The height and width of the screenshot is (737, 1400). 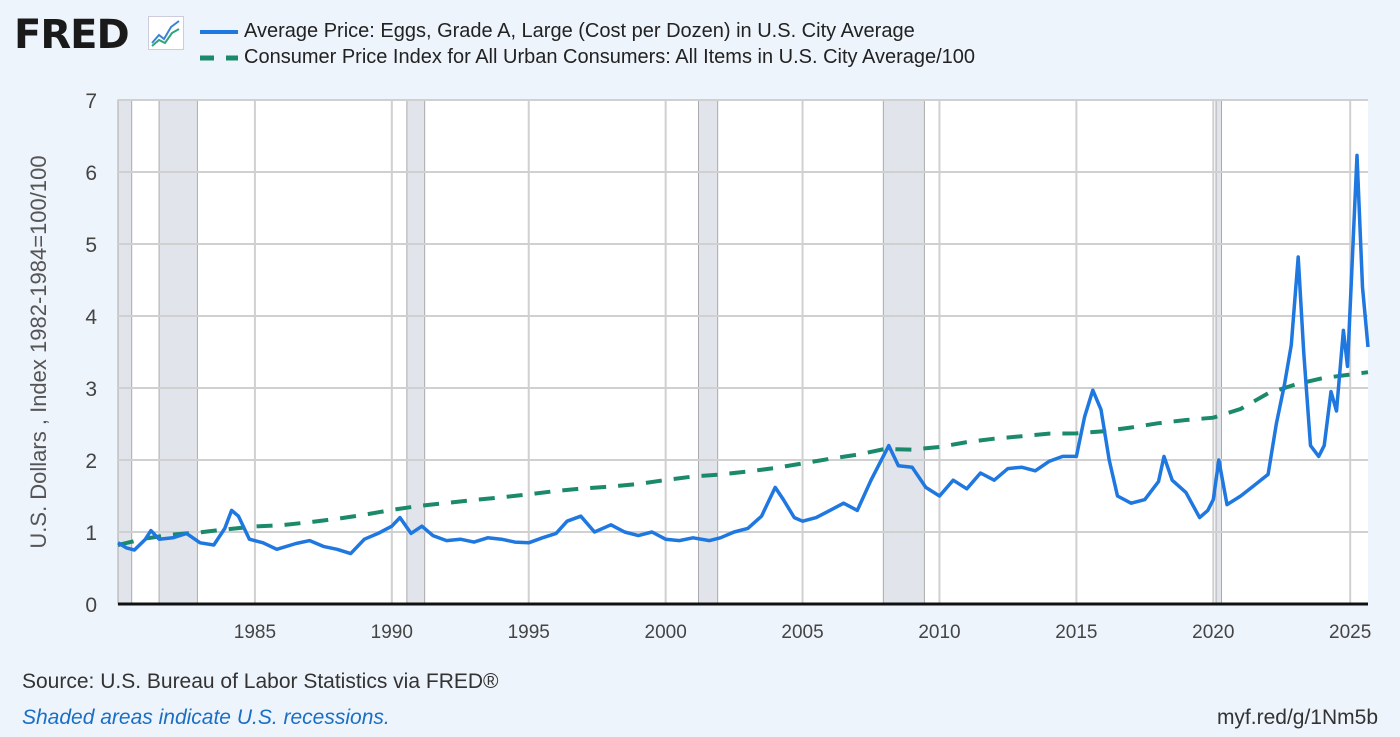 What do you see at coordinates (91, 389) in the screenshot?
I see `y-tick-label: 3` at bounding box center [91, 389].